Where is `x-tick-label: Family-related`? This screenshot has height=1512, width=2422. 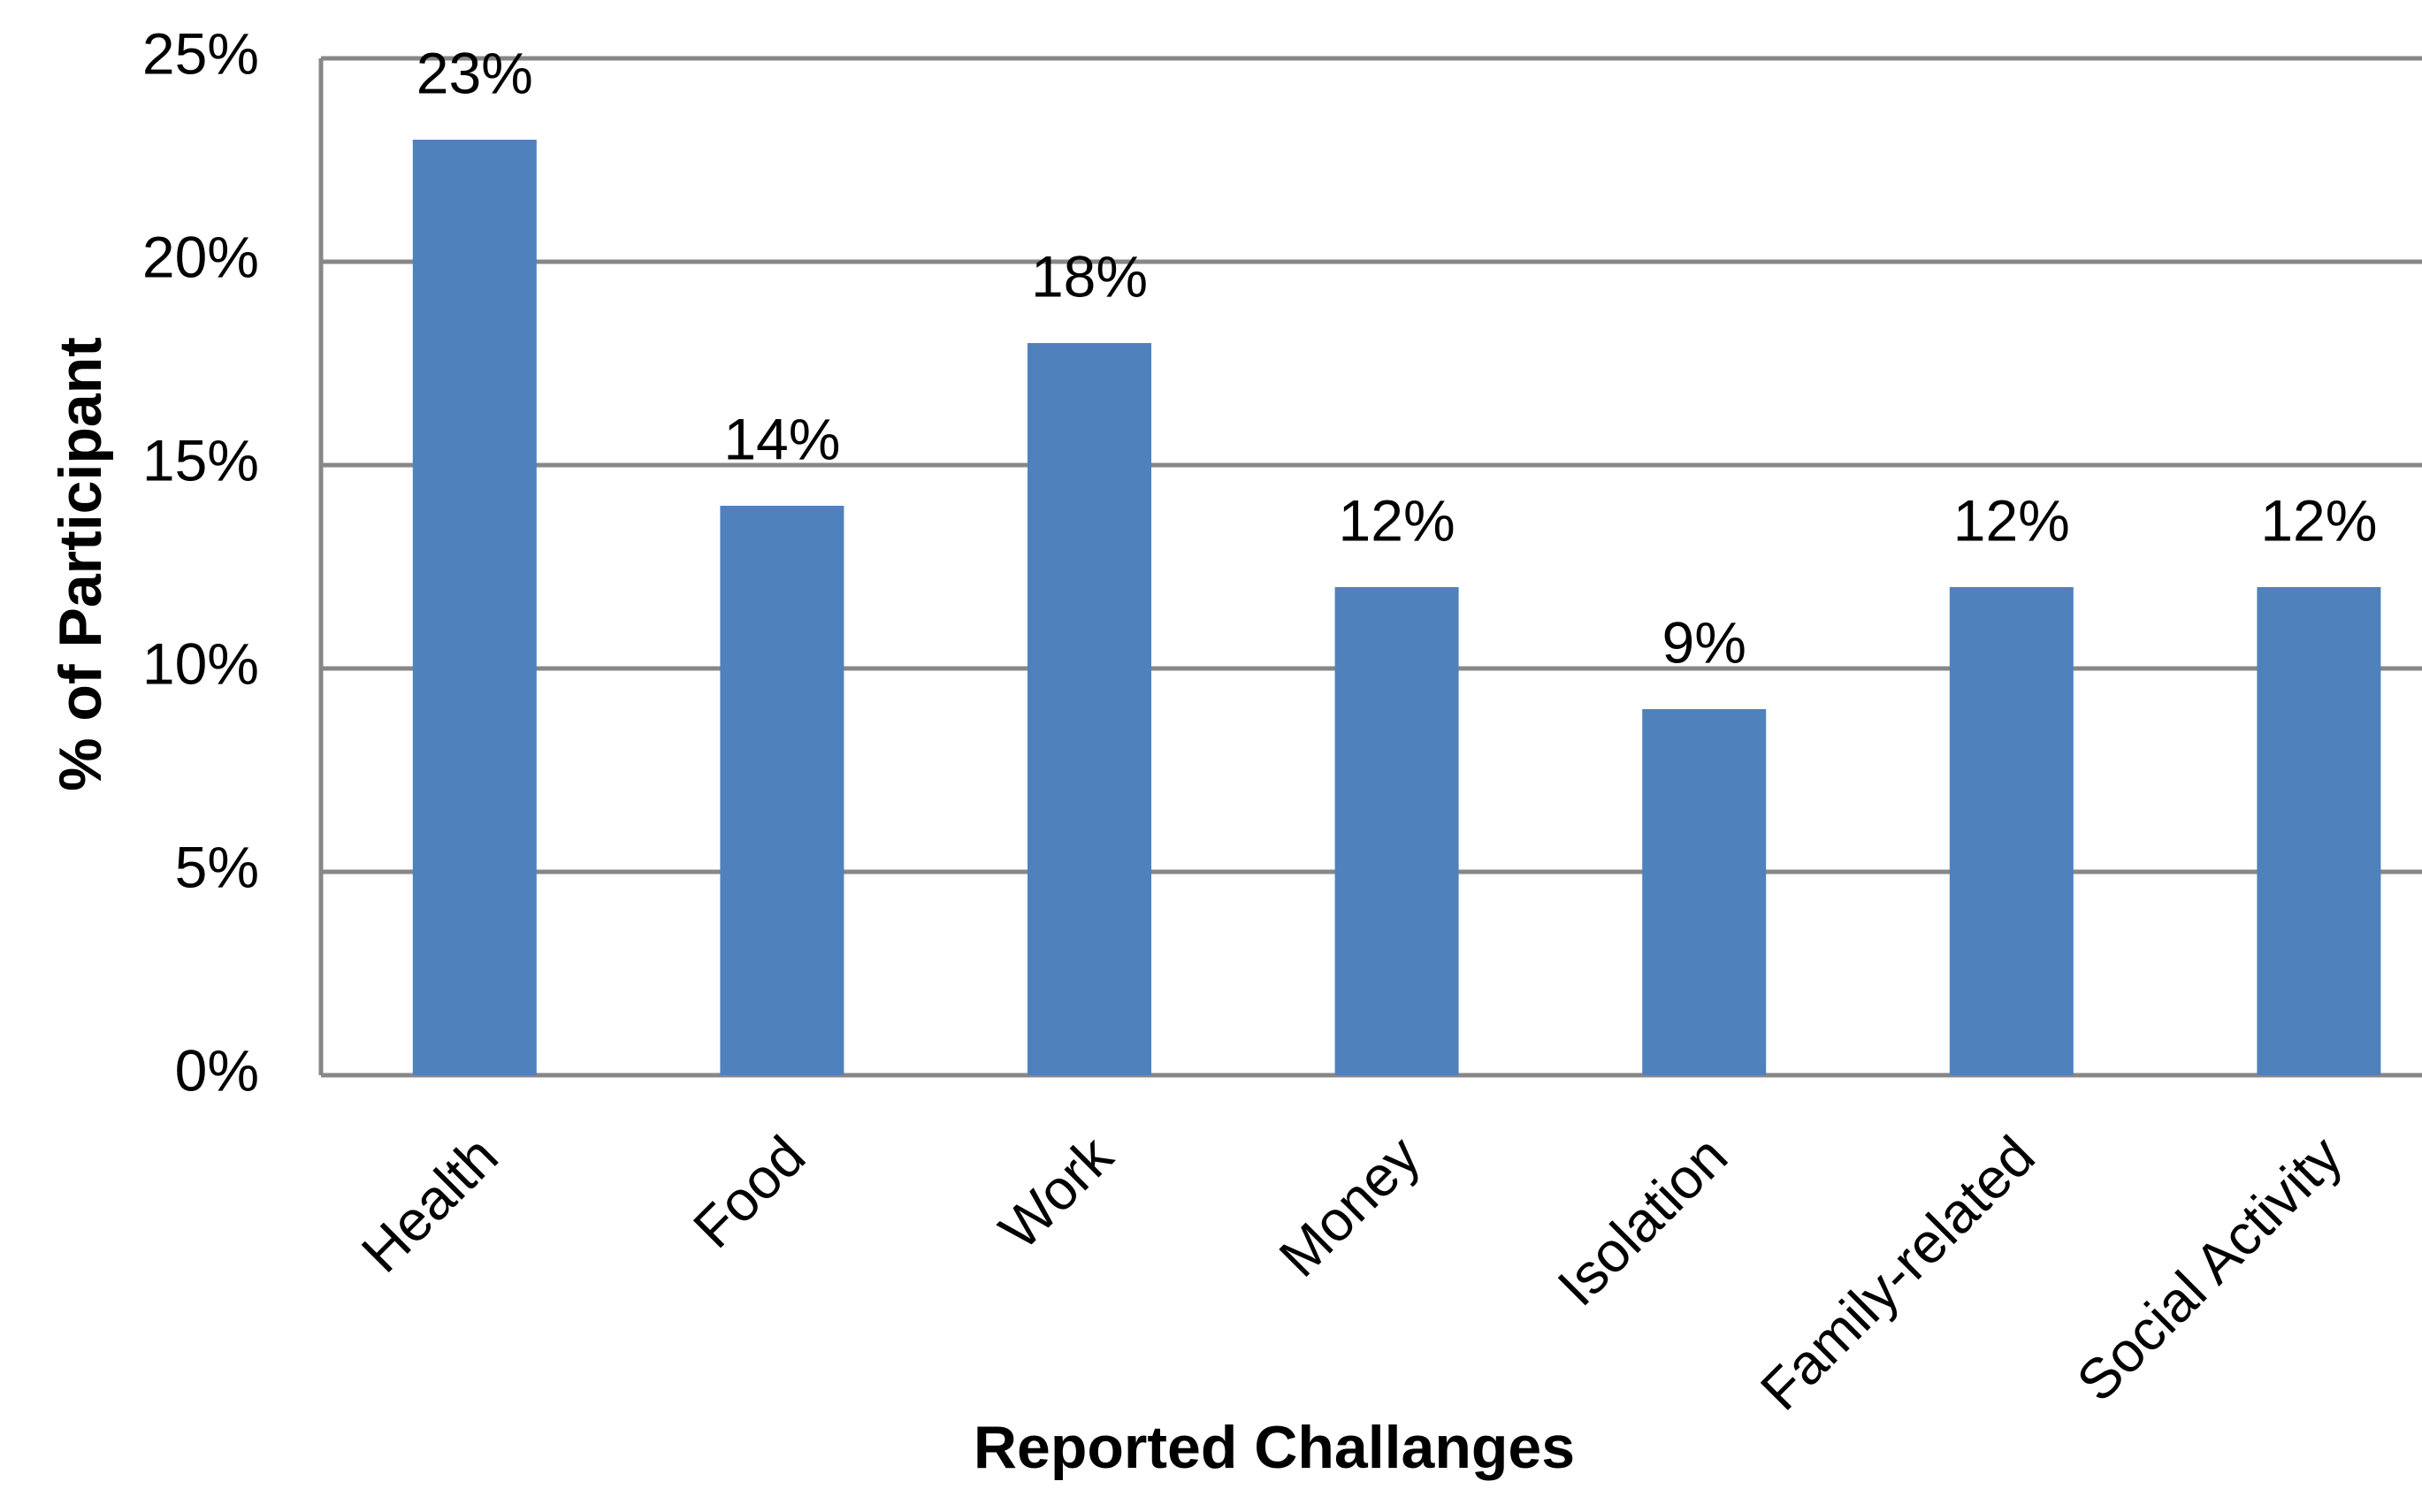
x-tick-label: Family-related is located at coordinates (1898, 1273).